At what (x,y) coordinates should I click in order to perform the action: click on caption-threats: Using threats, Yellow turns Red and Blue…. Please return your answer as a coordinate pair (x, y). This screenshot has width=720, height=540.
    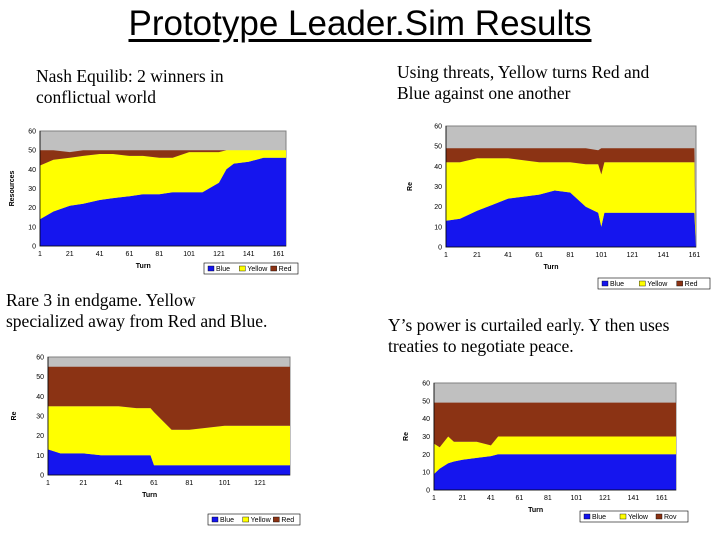
    Looking at the image, I should click on (523, 83).